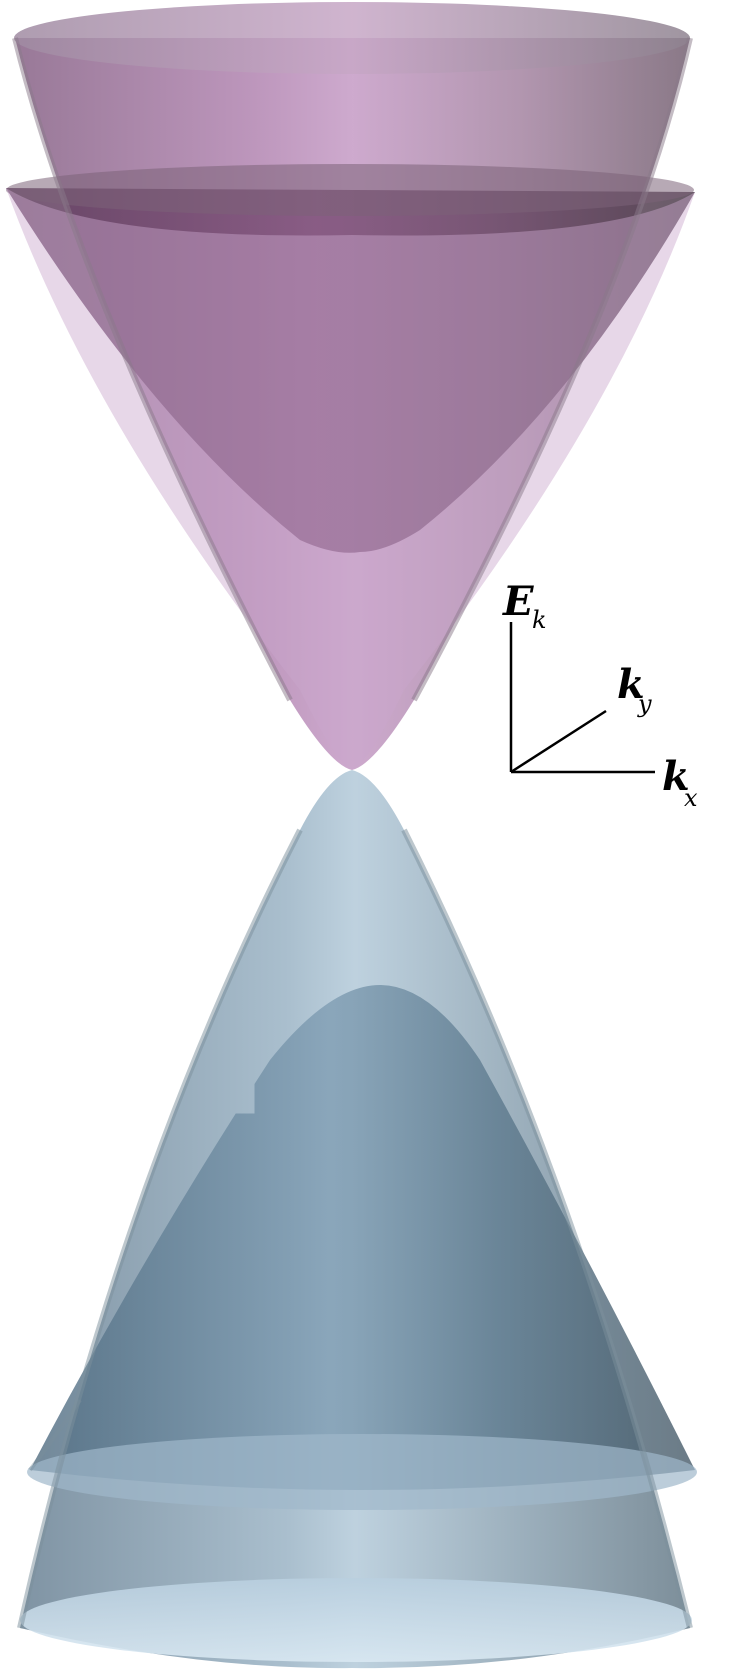 This screenshot has width=750, height=1674. I want to click on ky-axis-subscript: y, so click(644, 704).